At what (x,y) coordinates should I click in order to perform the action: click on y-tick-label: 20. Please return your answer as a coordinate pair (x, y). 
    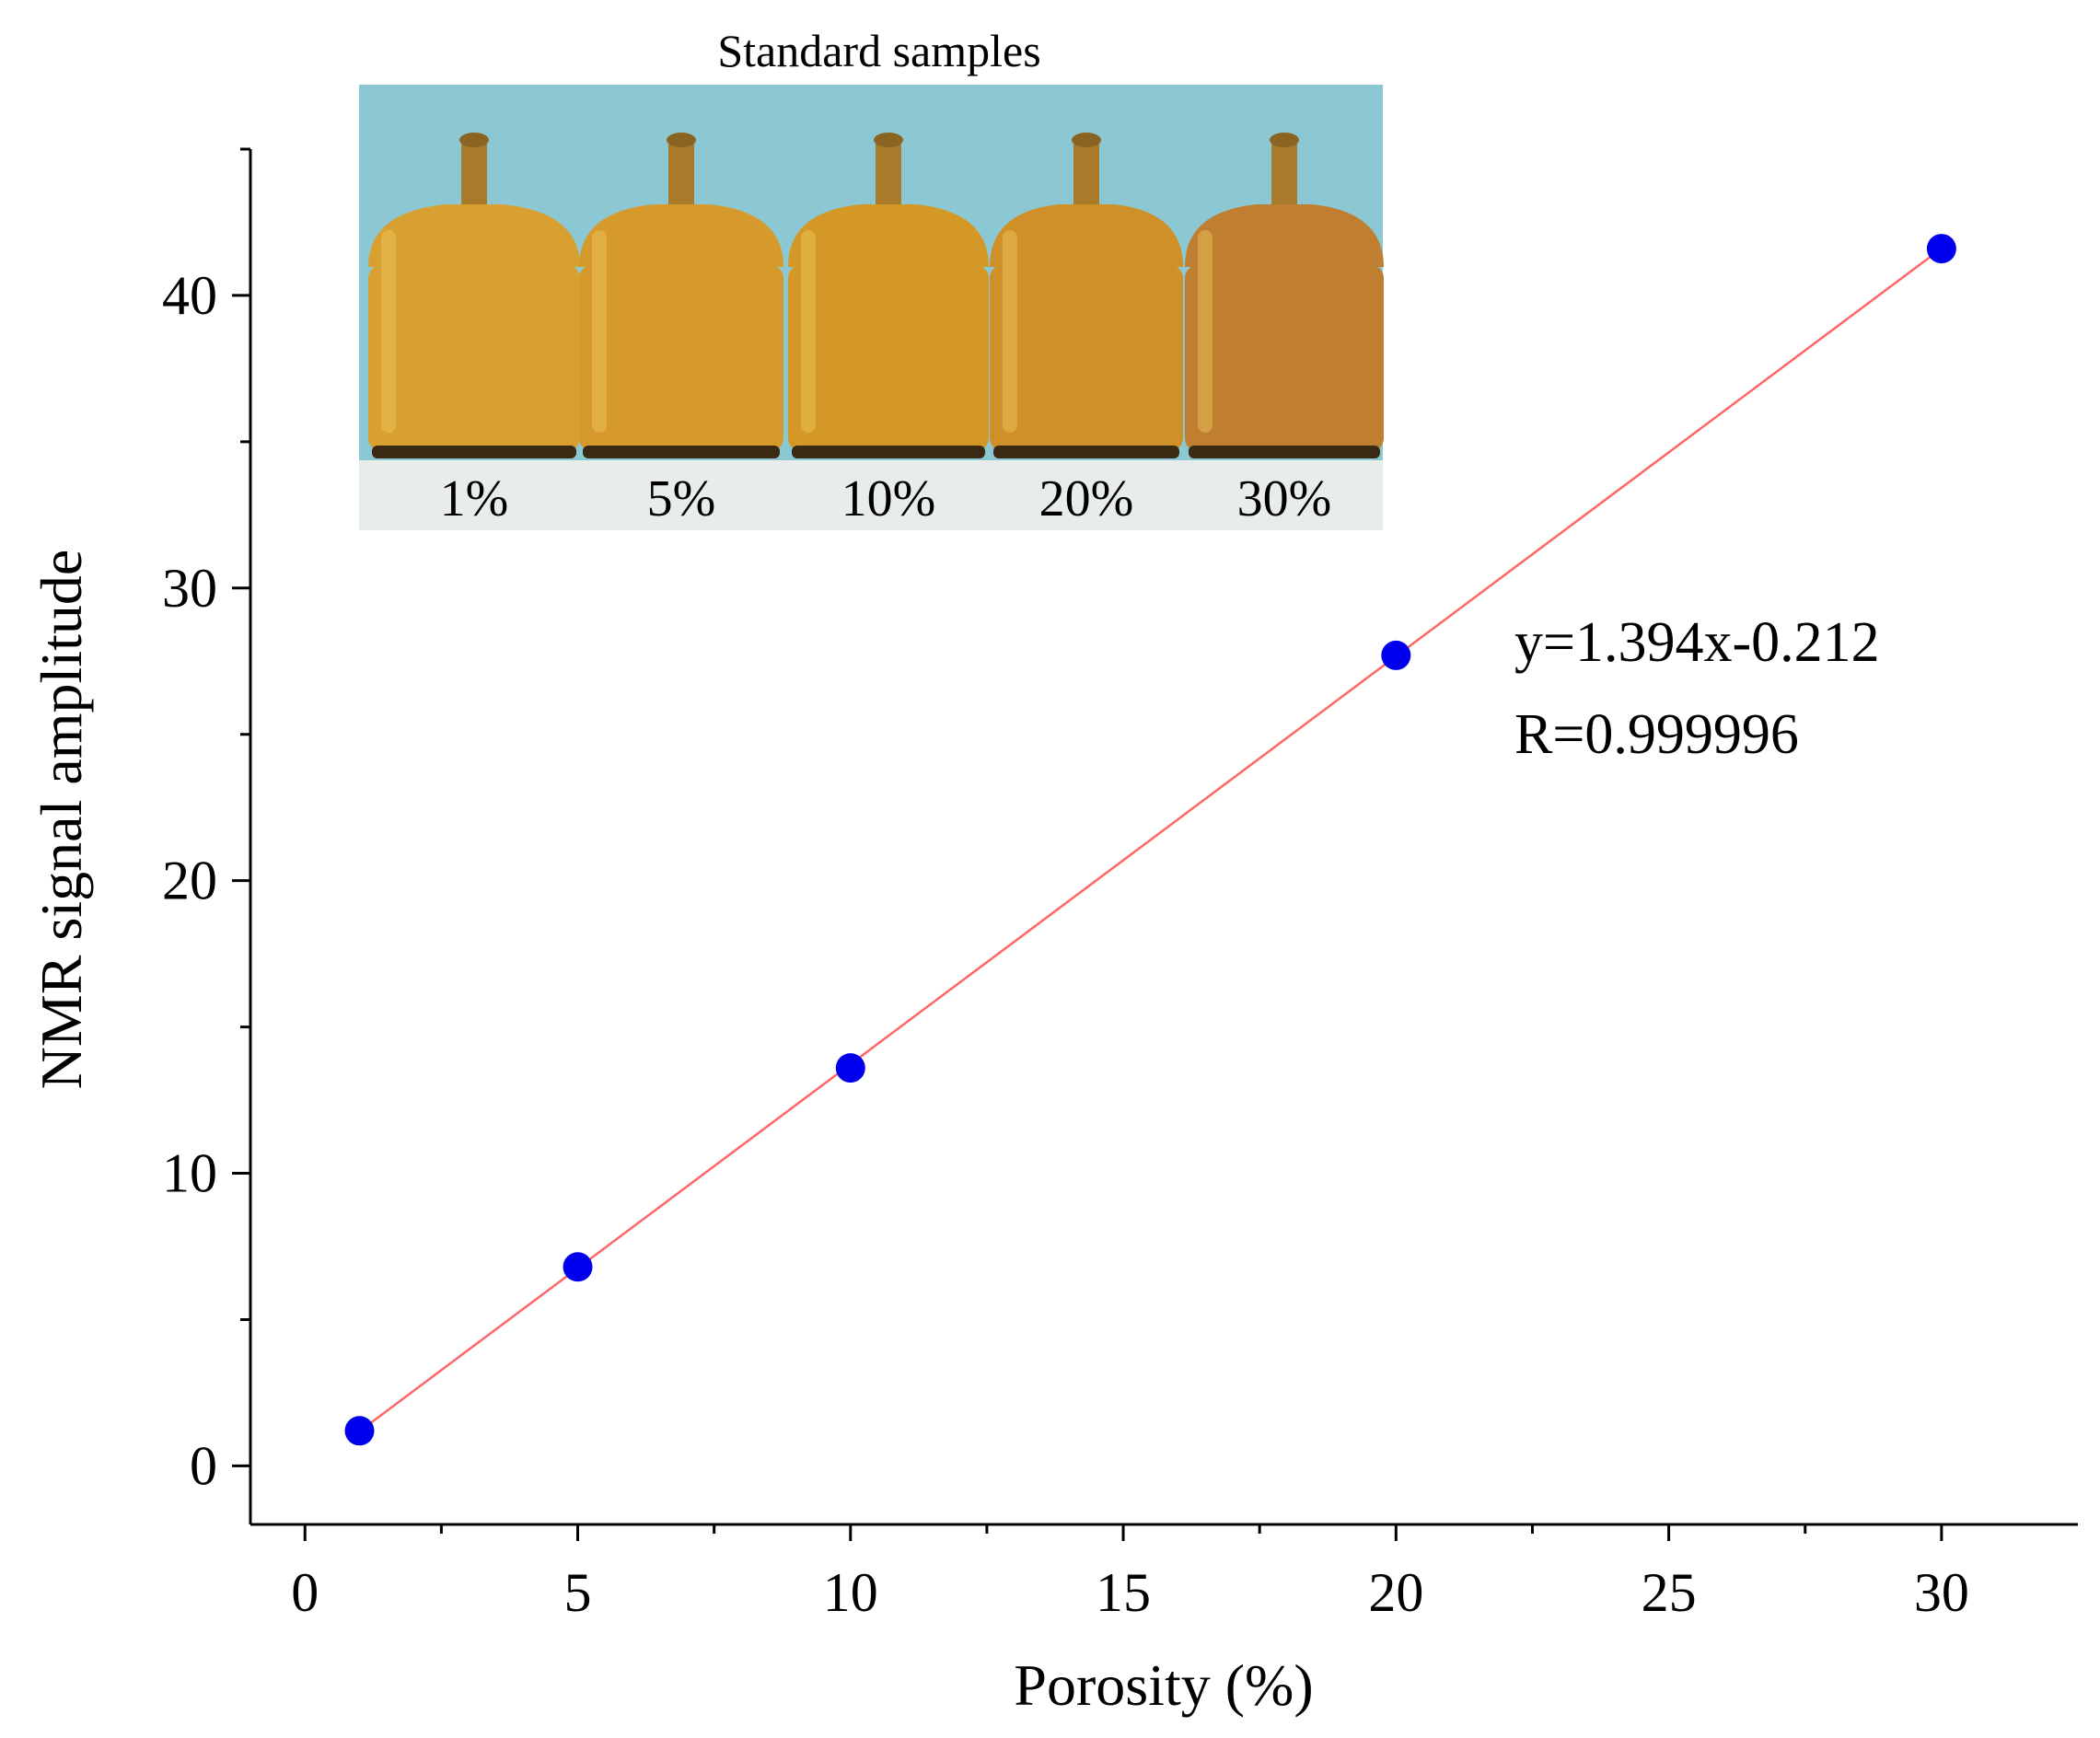
    Looking at the image, I should click on (189, 881).